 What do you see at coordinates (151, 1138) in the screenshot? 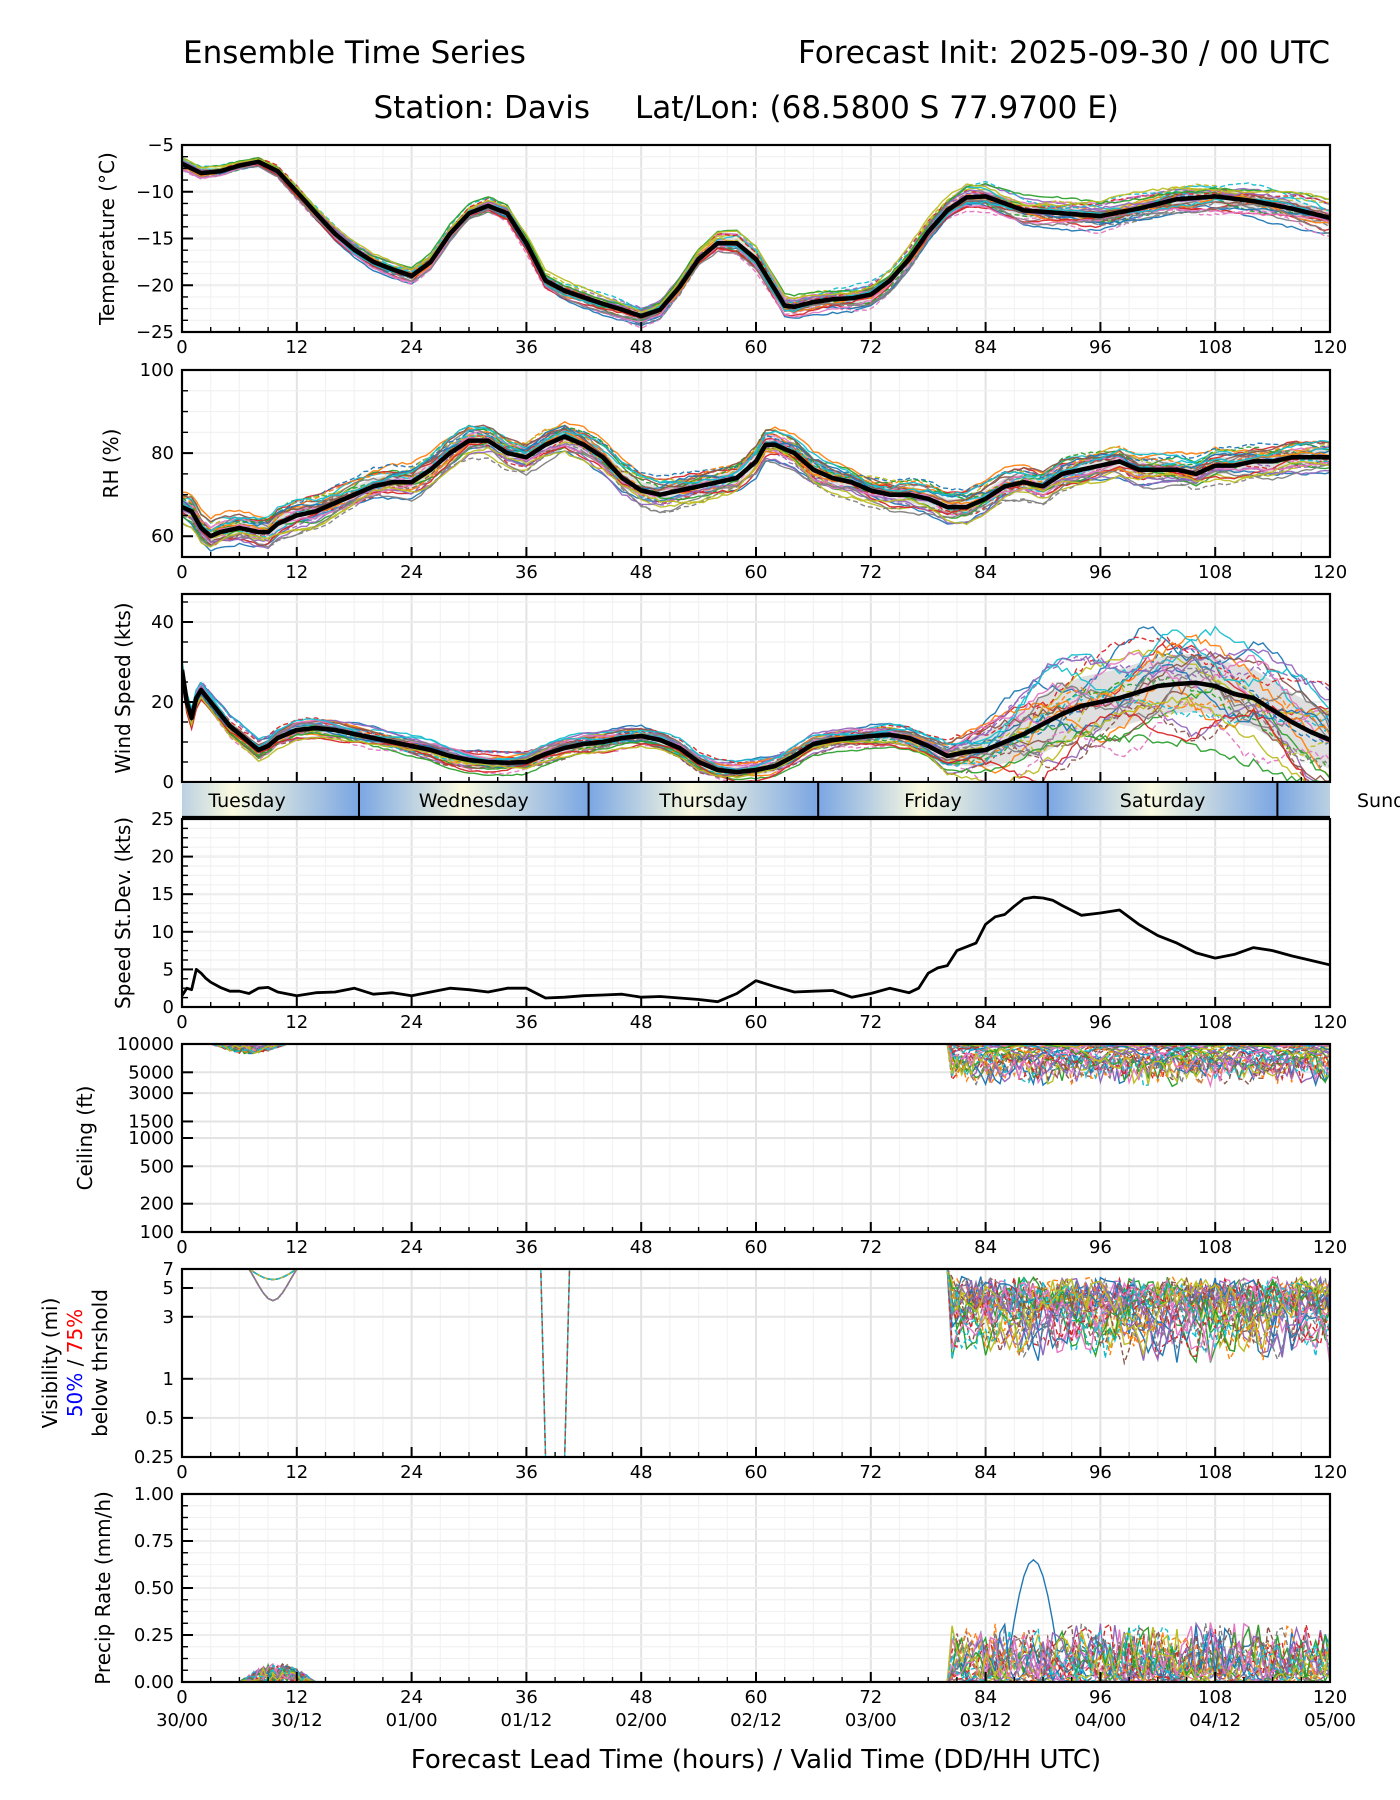
I see `y-tick-label: 1000` at bounding box center [151, 1138].